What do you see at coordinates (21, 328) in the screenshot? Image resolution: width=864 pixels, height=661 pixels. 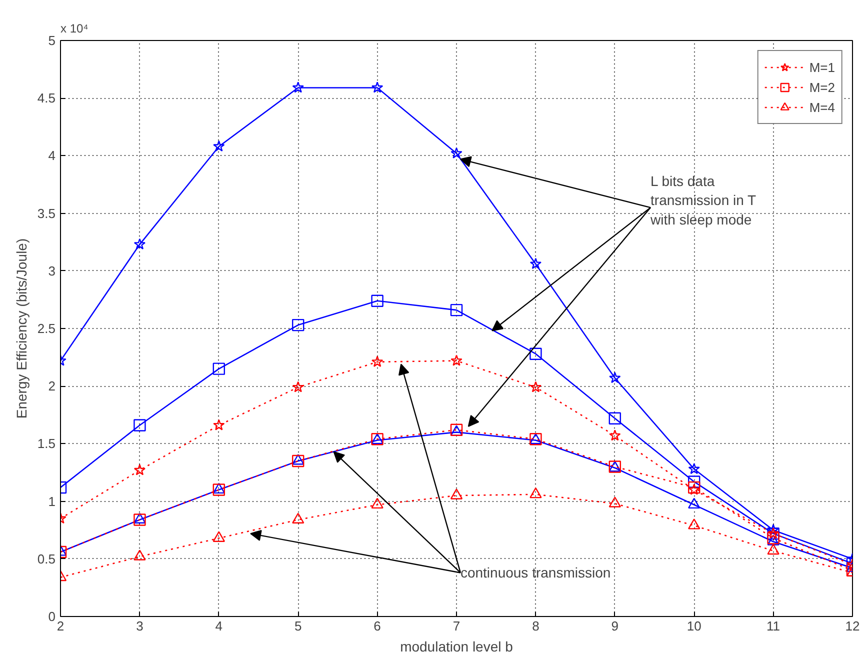 I see `y-axis-title: Energy Efficiency (bits/Joule)` at bounding box center [21, 328].